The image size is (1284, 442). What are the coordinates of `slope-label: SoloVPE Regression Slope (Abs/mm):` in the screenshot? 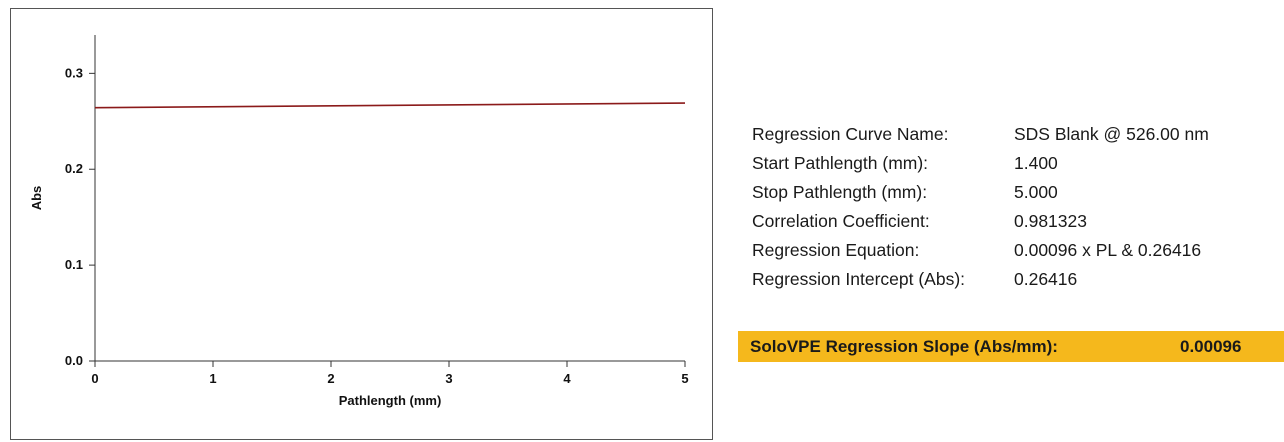 It's located at (904, 346).